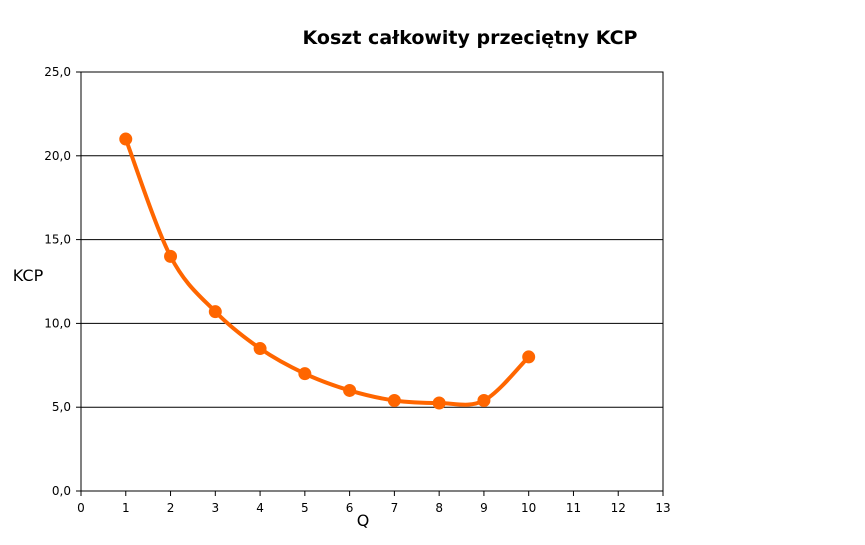  Describe the element at coordinates (350, 508) in the screenshot. I see `x-tick-label: 6` at that location.